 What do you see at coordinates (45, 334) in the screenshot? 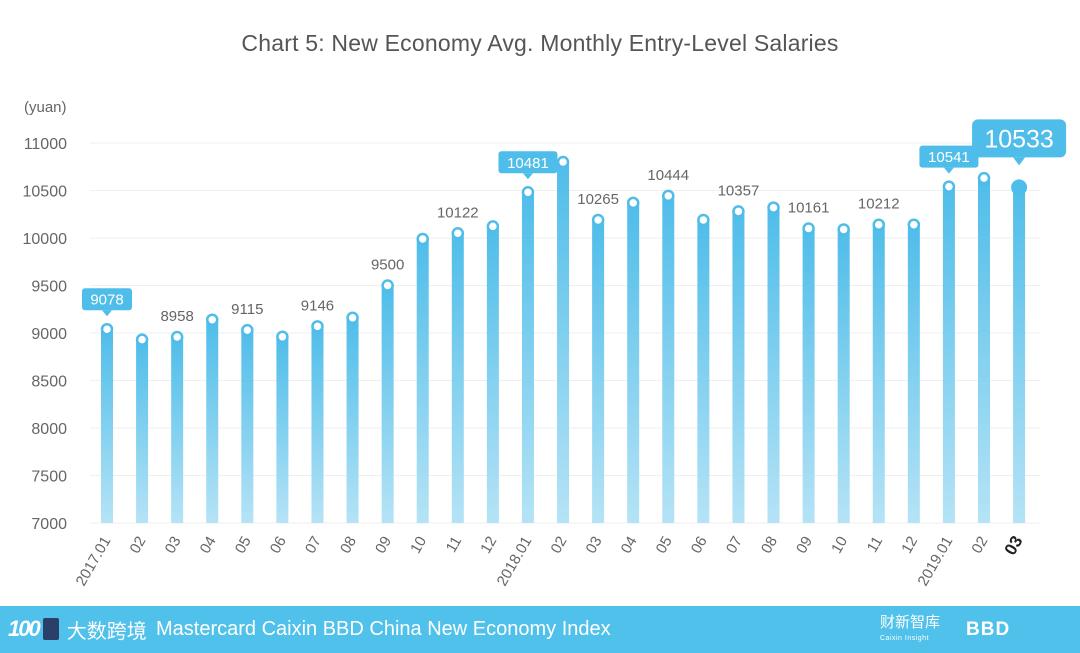
I see `y-axis-ticks: 7000 7500 8000 8500 9000 9500 10000 10500 11000` at bounding box center [45, 334].